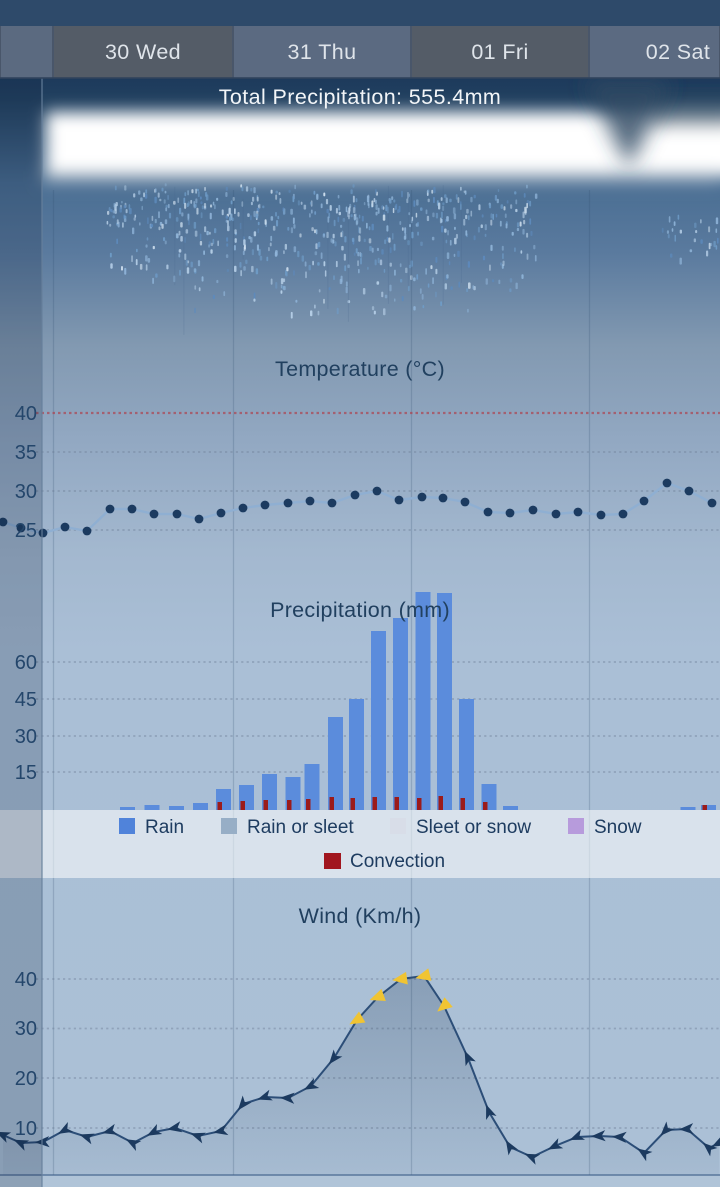 Image resolution: width=720 pixels, height=1187 pixels. Describe the element at coordinates (164, 827) in the screenshot. I see `svg-text: Rain` at that location.